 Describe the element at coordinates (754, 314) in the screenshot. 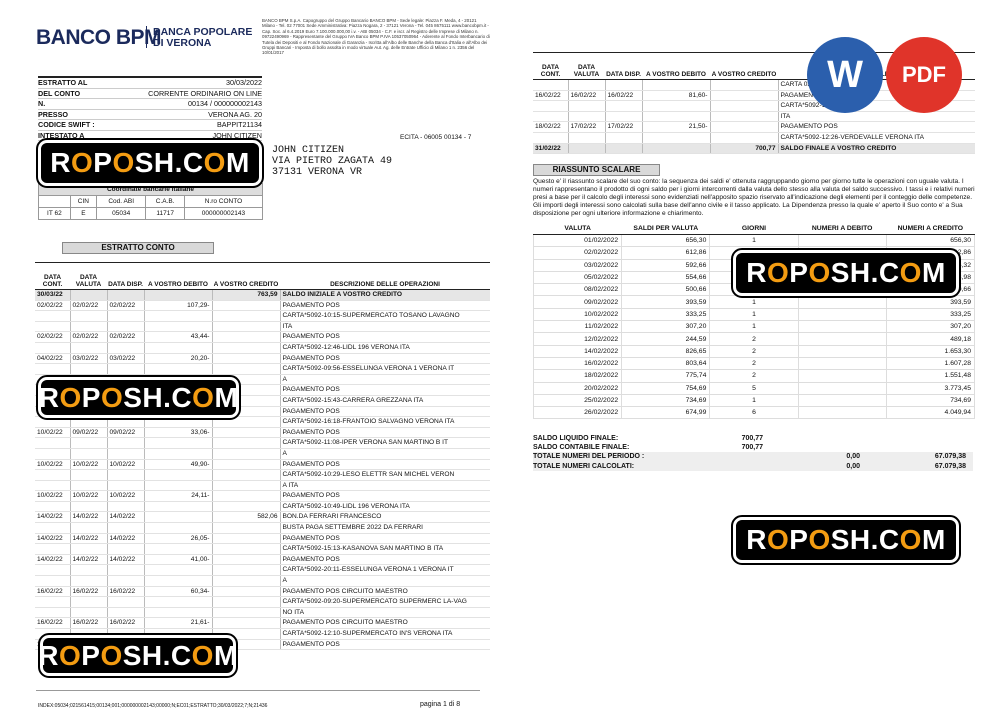

I see `scalare-row: 10/02/2022 333,25 1 333,25` at that location.